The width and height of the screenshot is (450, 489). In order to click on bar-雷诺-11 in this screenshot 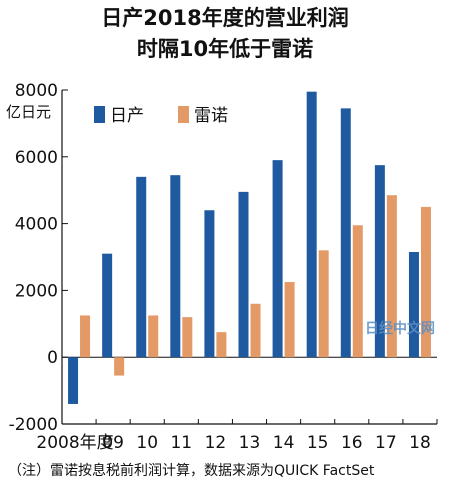, I will do `click(187, 337)`.